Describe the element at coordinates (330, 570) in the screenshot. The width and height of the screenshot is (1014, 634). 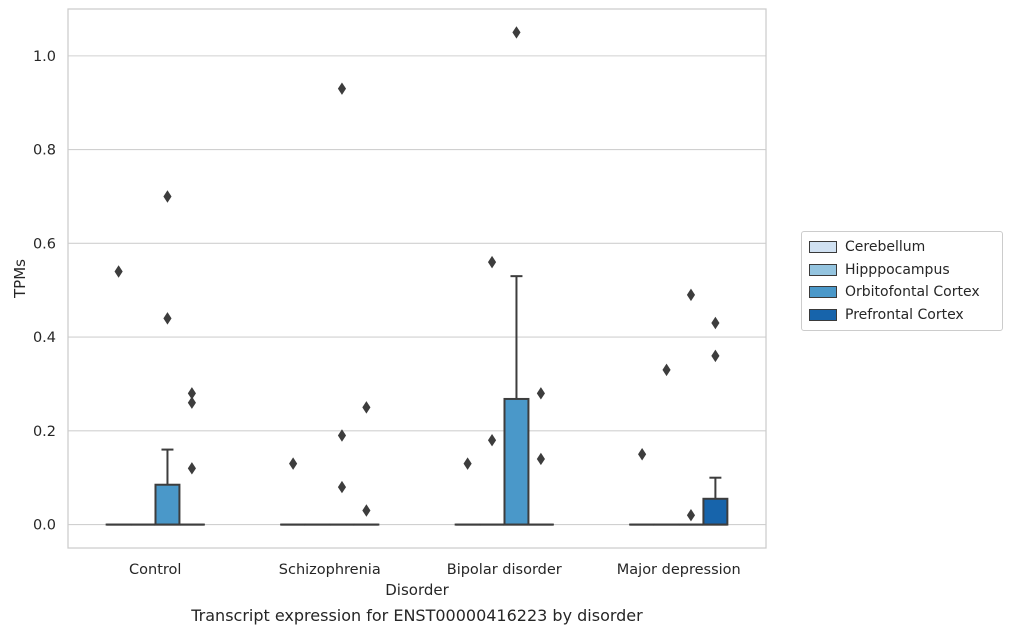
I see `x-tick-label: Schizophrenia` at that location.